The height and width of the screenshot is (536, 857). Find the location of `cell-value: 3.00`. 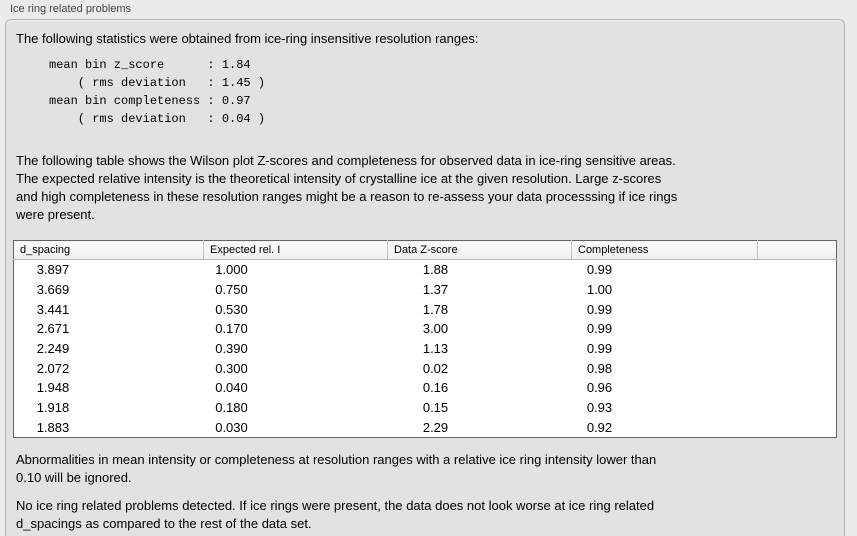

cell-value: 3.00 is located at coordinates (435, 329).